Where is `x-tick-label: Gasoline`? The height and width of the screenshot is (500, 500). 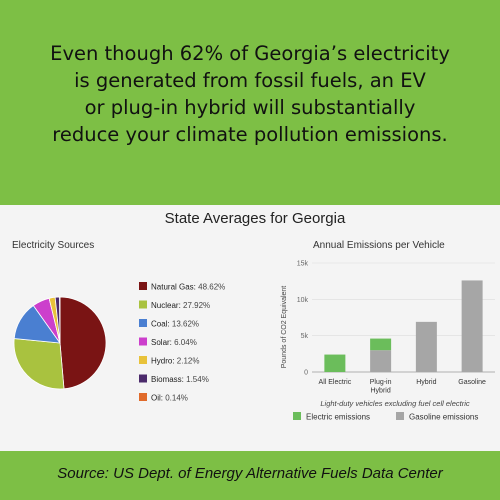
x-tick-label: Gasoline is located at coordinates (472, 382).